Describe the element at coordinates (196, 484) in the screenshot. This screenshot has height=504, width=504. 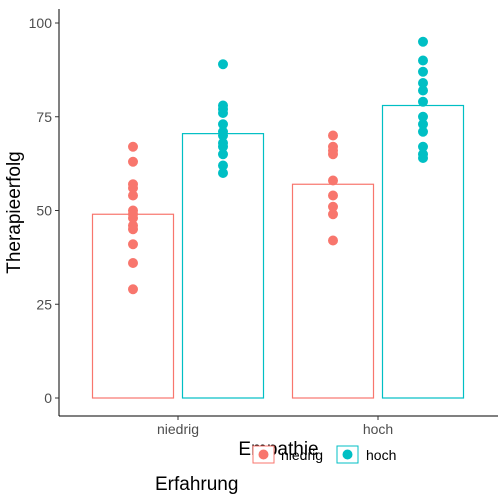
I see `legend-title: Erfahrung` at that location.